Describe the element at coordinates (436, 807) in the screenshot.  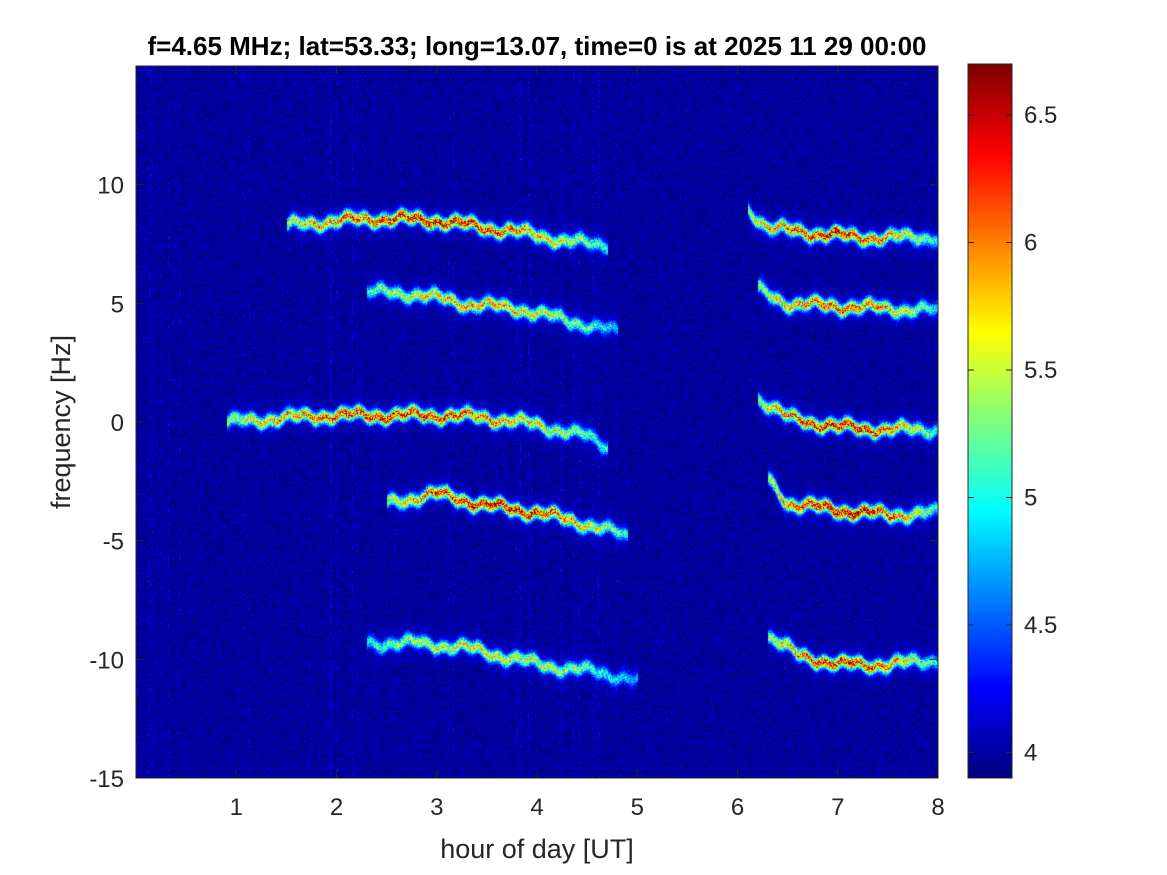
I see `x-tick-label: 3` at that location.